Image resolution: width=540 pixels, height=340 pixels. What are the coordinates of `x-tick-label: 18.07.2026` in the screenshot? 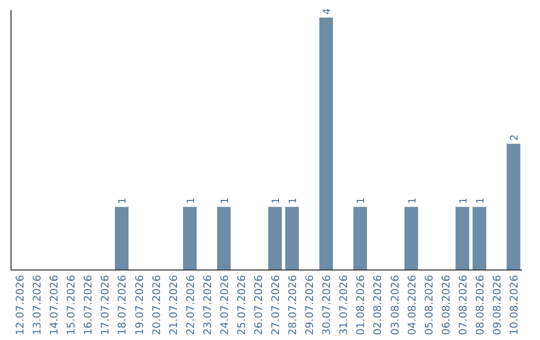 It's located at (122, 305).